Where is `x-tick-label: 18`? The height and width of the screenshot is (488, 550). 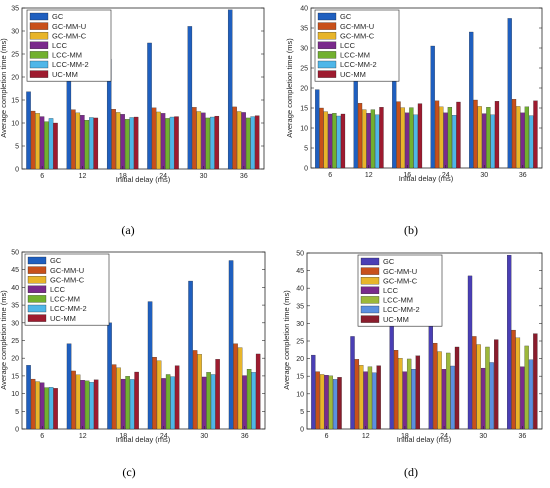 x-tick-label: 18 is located at coordinates (405, 436).